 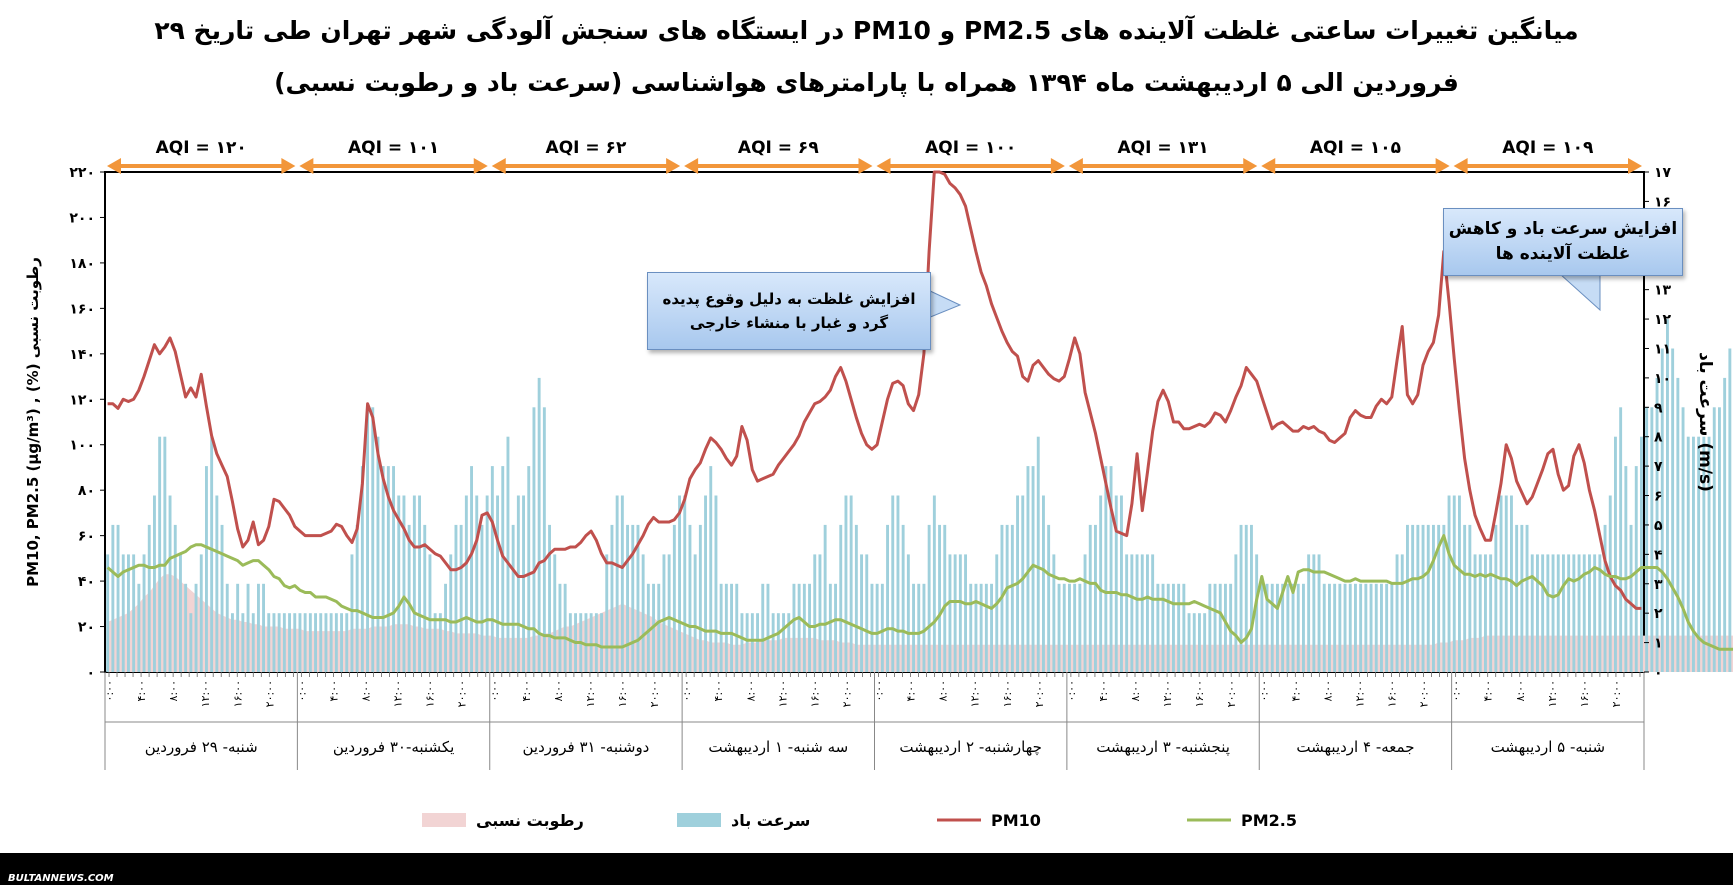 I want to click on right-axis-tick-label: ۳, so click(x=1658, y=585).